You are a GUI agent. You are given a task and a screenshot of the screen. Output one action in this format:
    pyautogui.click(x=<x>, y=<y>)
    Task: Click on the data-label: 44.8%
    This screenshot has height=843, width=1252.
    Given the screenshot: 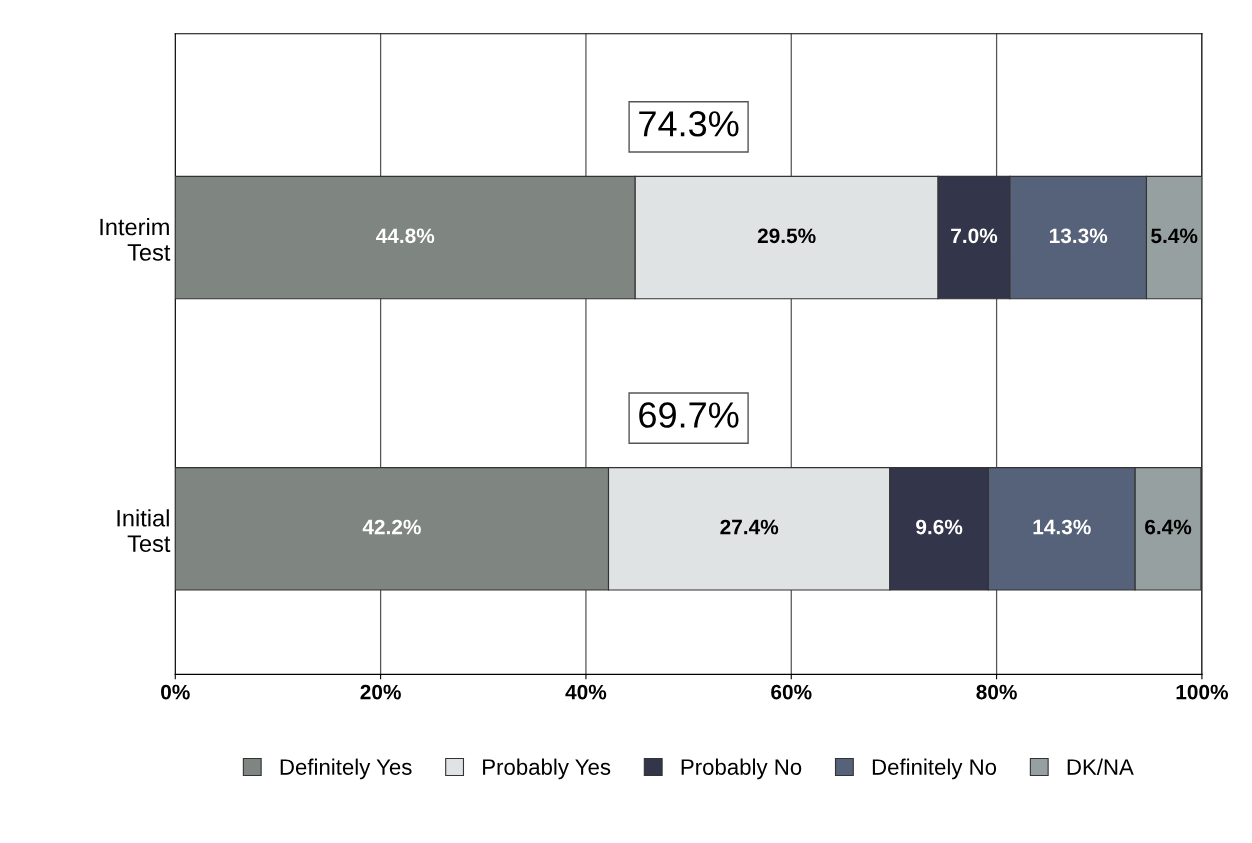 What is the action you would take?
    pyautogui.click(x=405, y=236)
    